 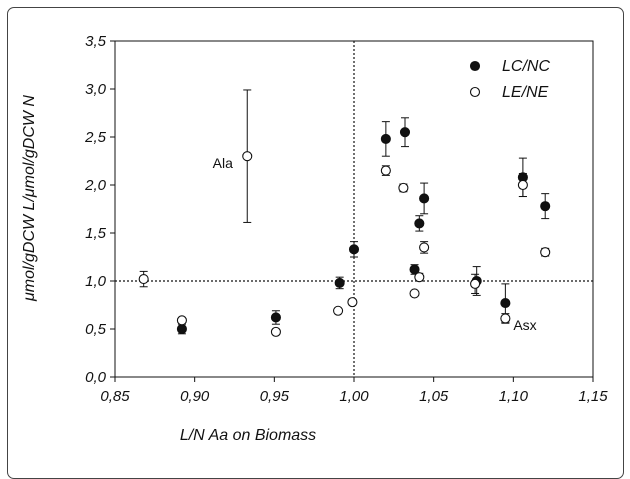 What do you see at coordinates (95, 185) in the screenshot?
I see `y-tick-label: 2,0` at bounding box center [95, 185].